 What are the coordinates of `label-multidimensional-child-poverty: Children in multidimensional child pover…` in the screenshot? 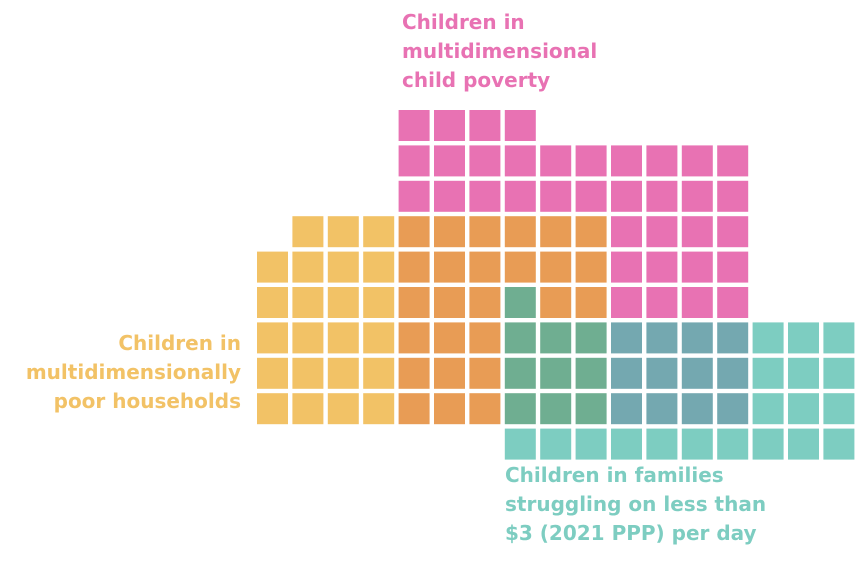 It's located at (499, 51).